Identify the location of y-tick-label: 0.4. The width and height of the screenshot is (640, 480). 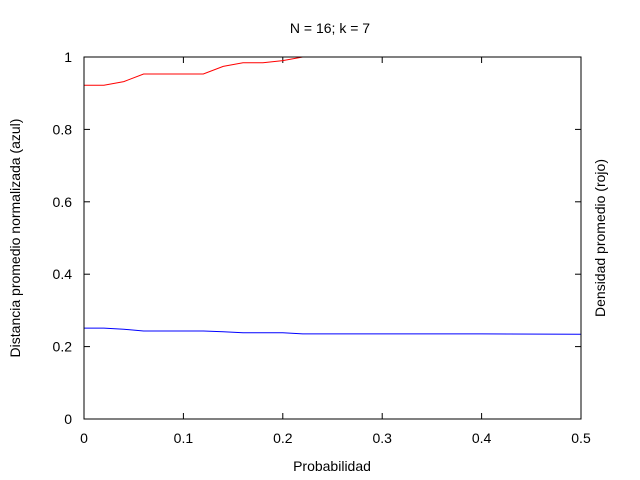
(63, 274).